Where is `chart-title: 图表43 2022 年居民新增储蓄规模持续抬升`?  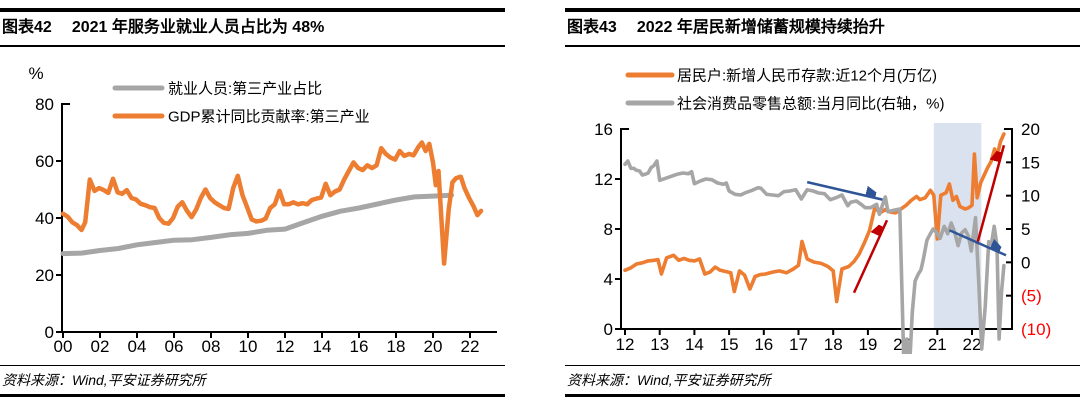
chart-title: 图表43 2022 年居民新增储蓄规模持续抬升 is located at coordinates (822, 29).